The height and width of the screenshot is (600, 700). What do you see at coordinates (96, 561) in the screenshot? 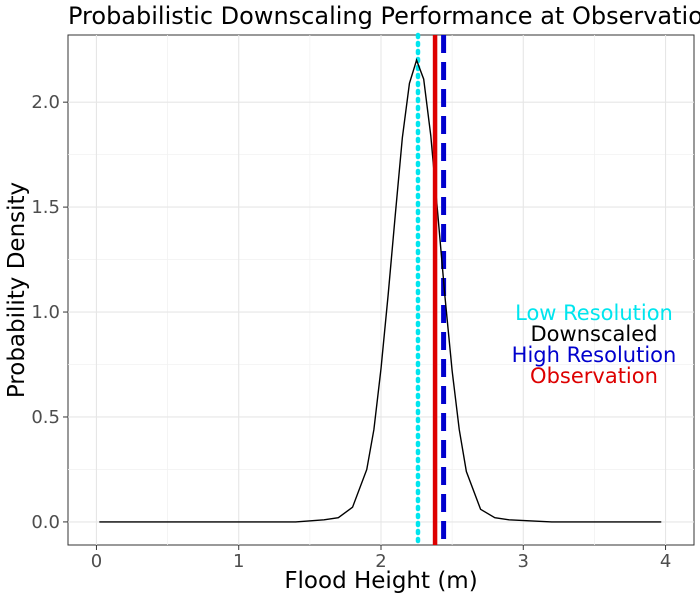
I see `x-tick-label: 0` at bounding box center [96, 561].